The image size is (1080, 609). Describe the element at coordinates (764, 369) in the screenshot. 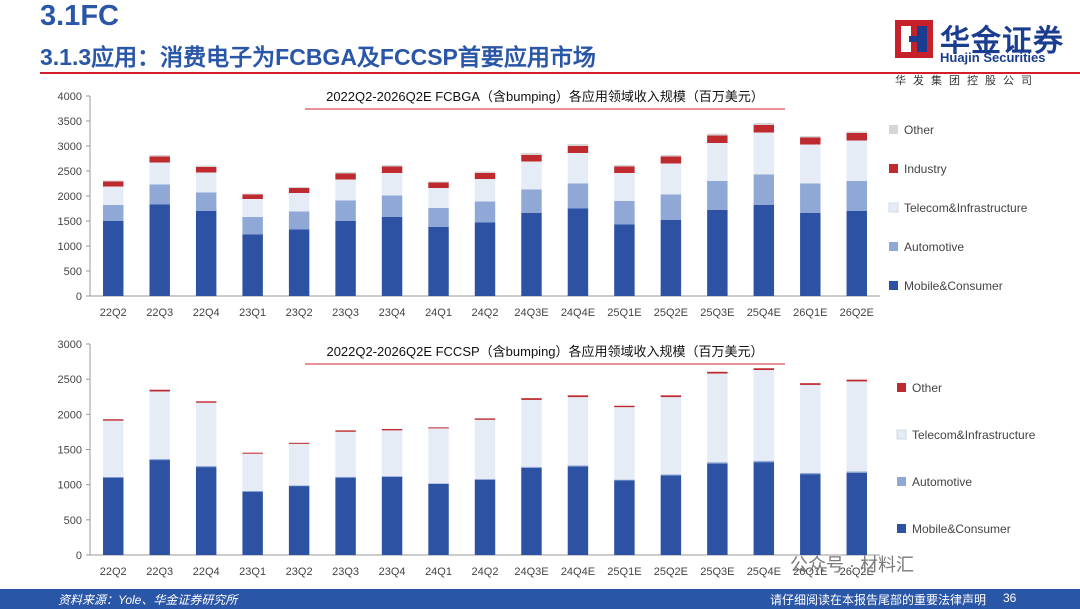

I see `bar-other-25q4e` at that location.